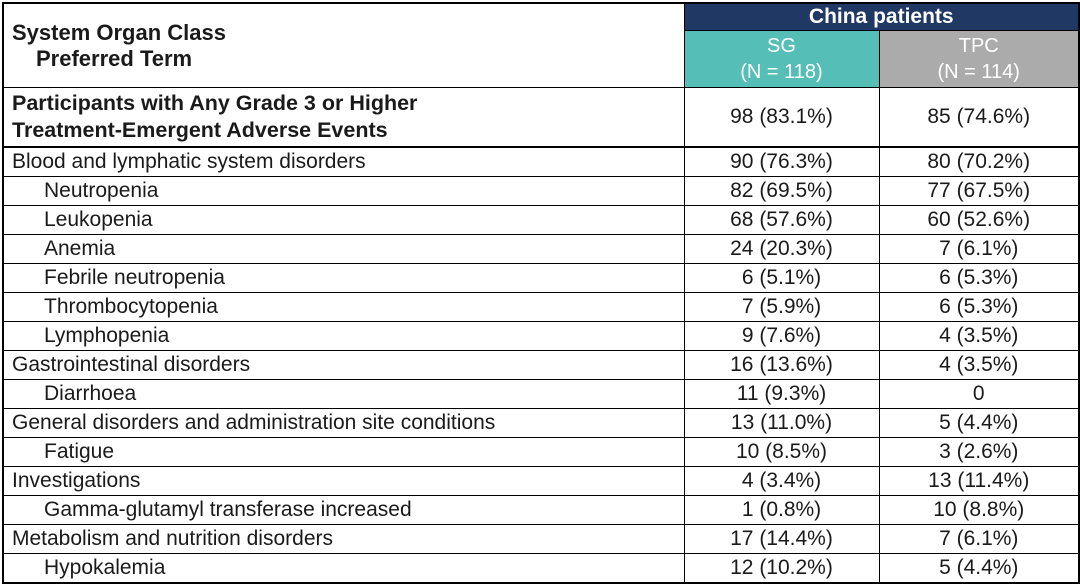 This screenshot has width=1080, height=584. Describe the element at coordinates (343, 452) in the screenshot. I see `row-label: Fatigue` at that location.